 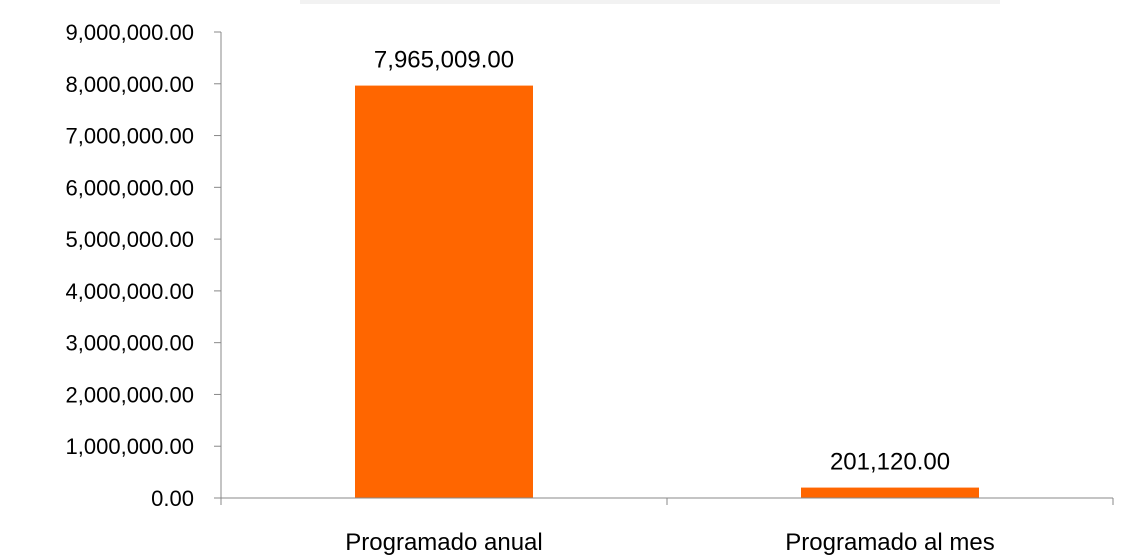 I want to click on x-category-label: Programado al mes, so click(x=889, y=542).